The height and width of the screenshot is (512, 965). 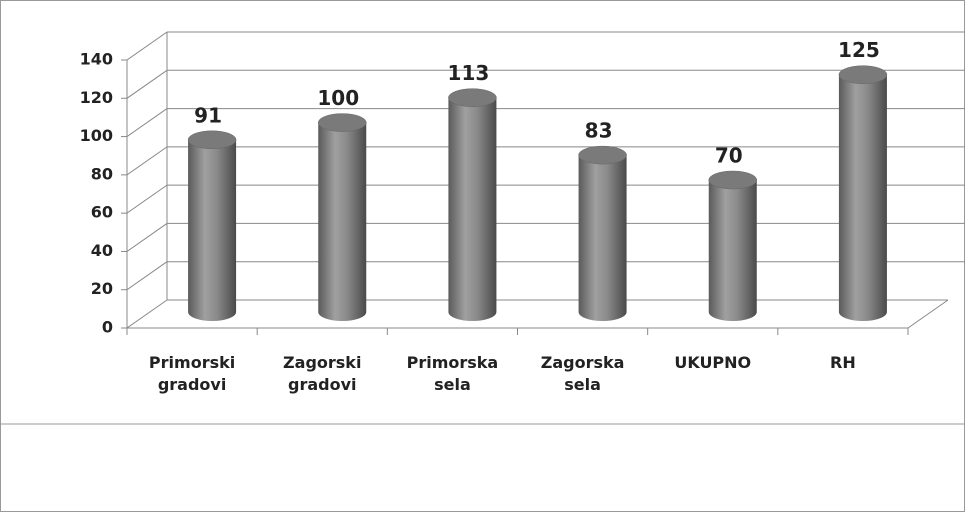 What do you see at coordinates (102, 212) in the screenshot?
I see `y-tick-label: 60` at bounding box center [102, 212].